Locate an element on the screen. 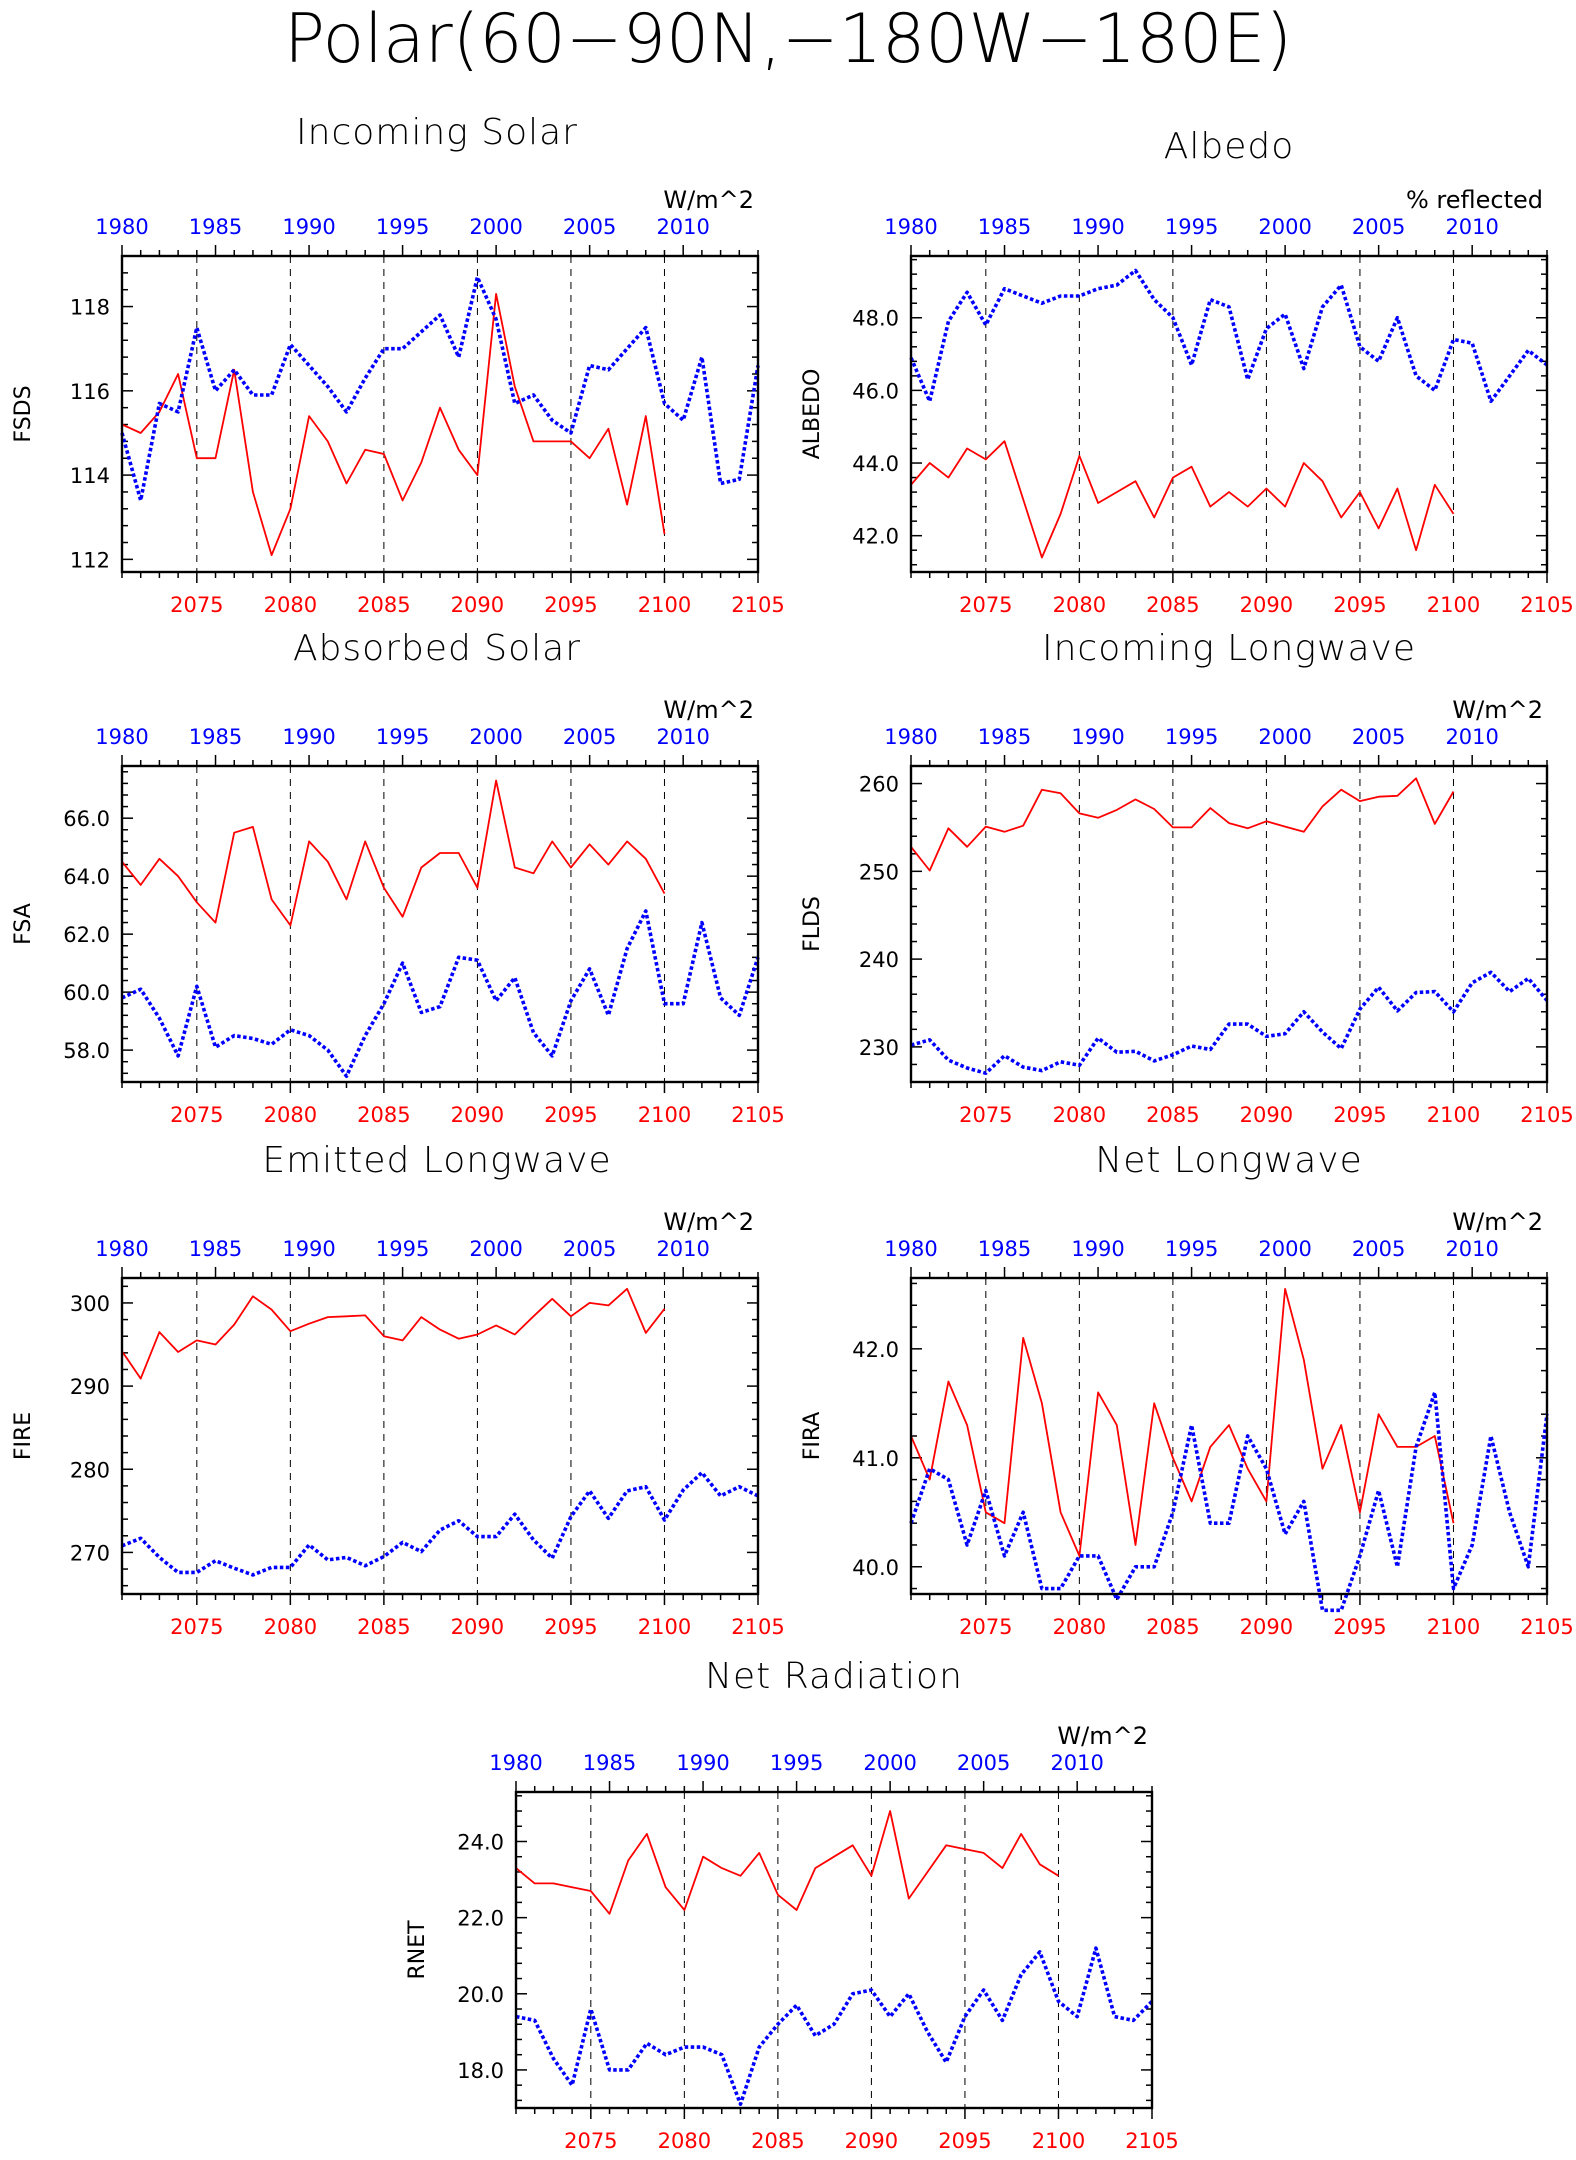  y-axis-label: FIRA is located at coordinates (812, 1436).